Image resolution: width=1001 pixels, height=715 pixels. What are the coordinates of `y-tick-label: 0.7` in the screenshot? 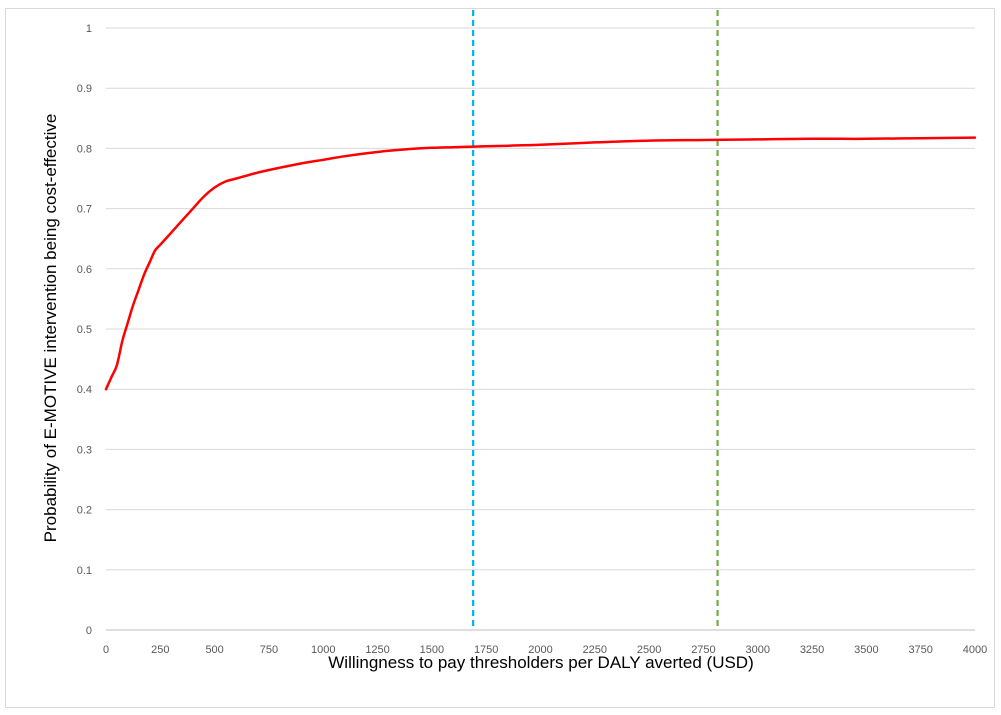 It's located at (84, 210).